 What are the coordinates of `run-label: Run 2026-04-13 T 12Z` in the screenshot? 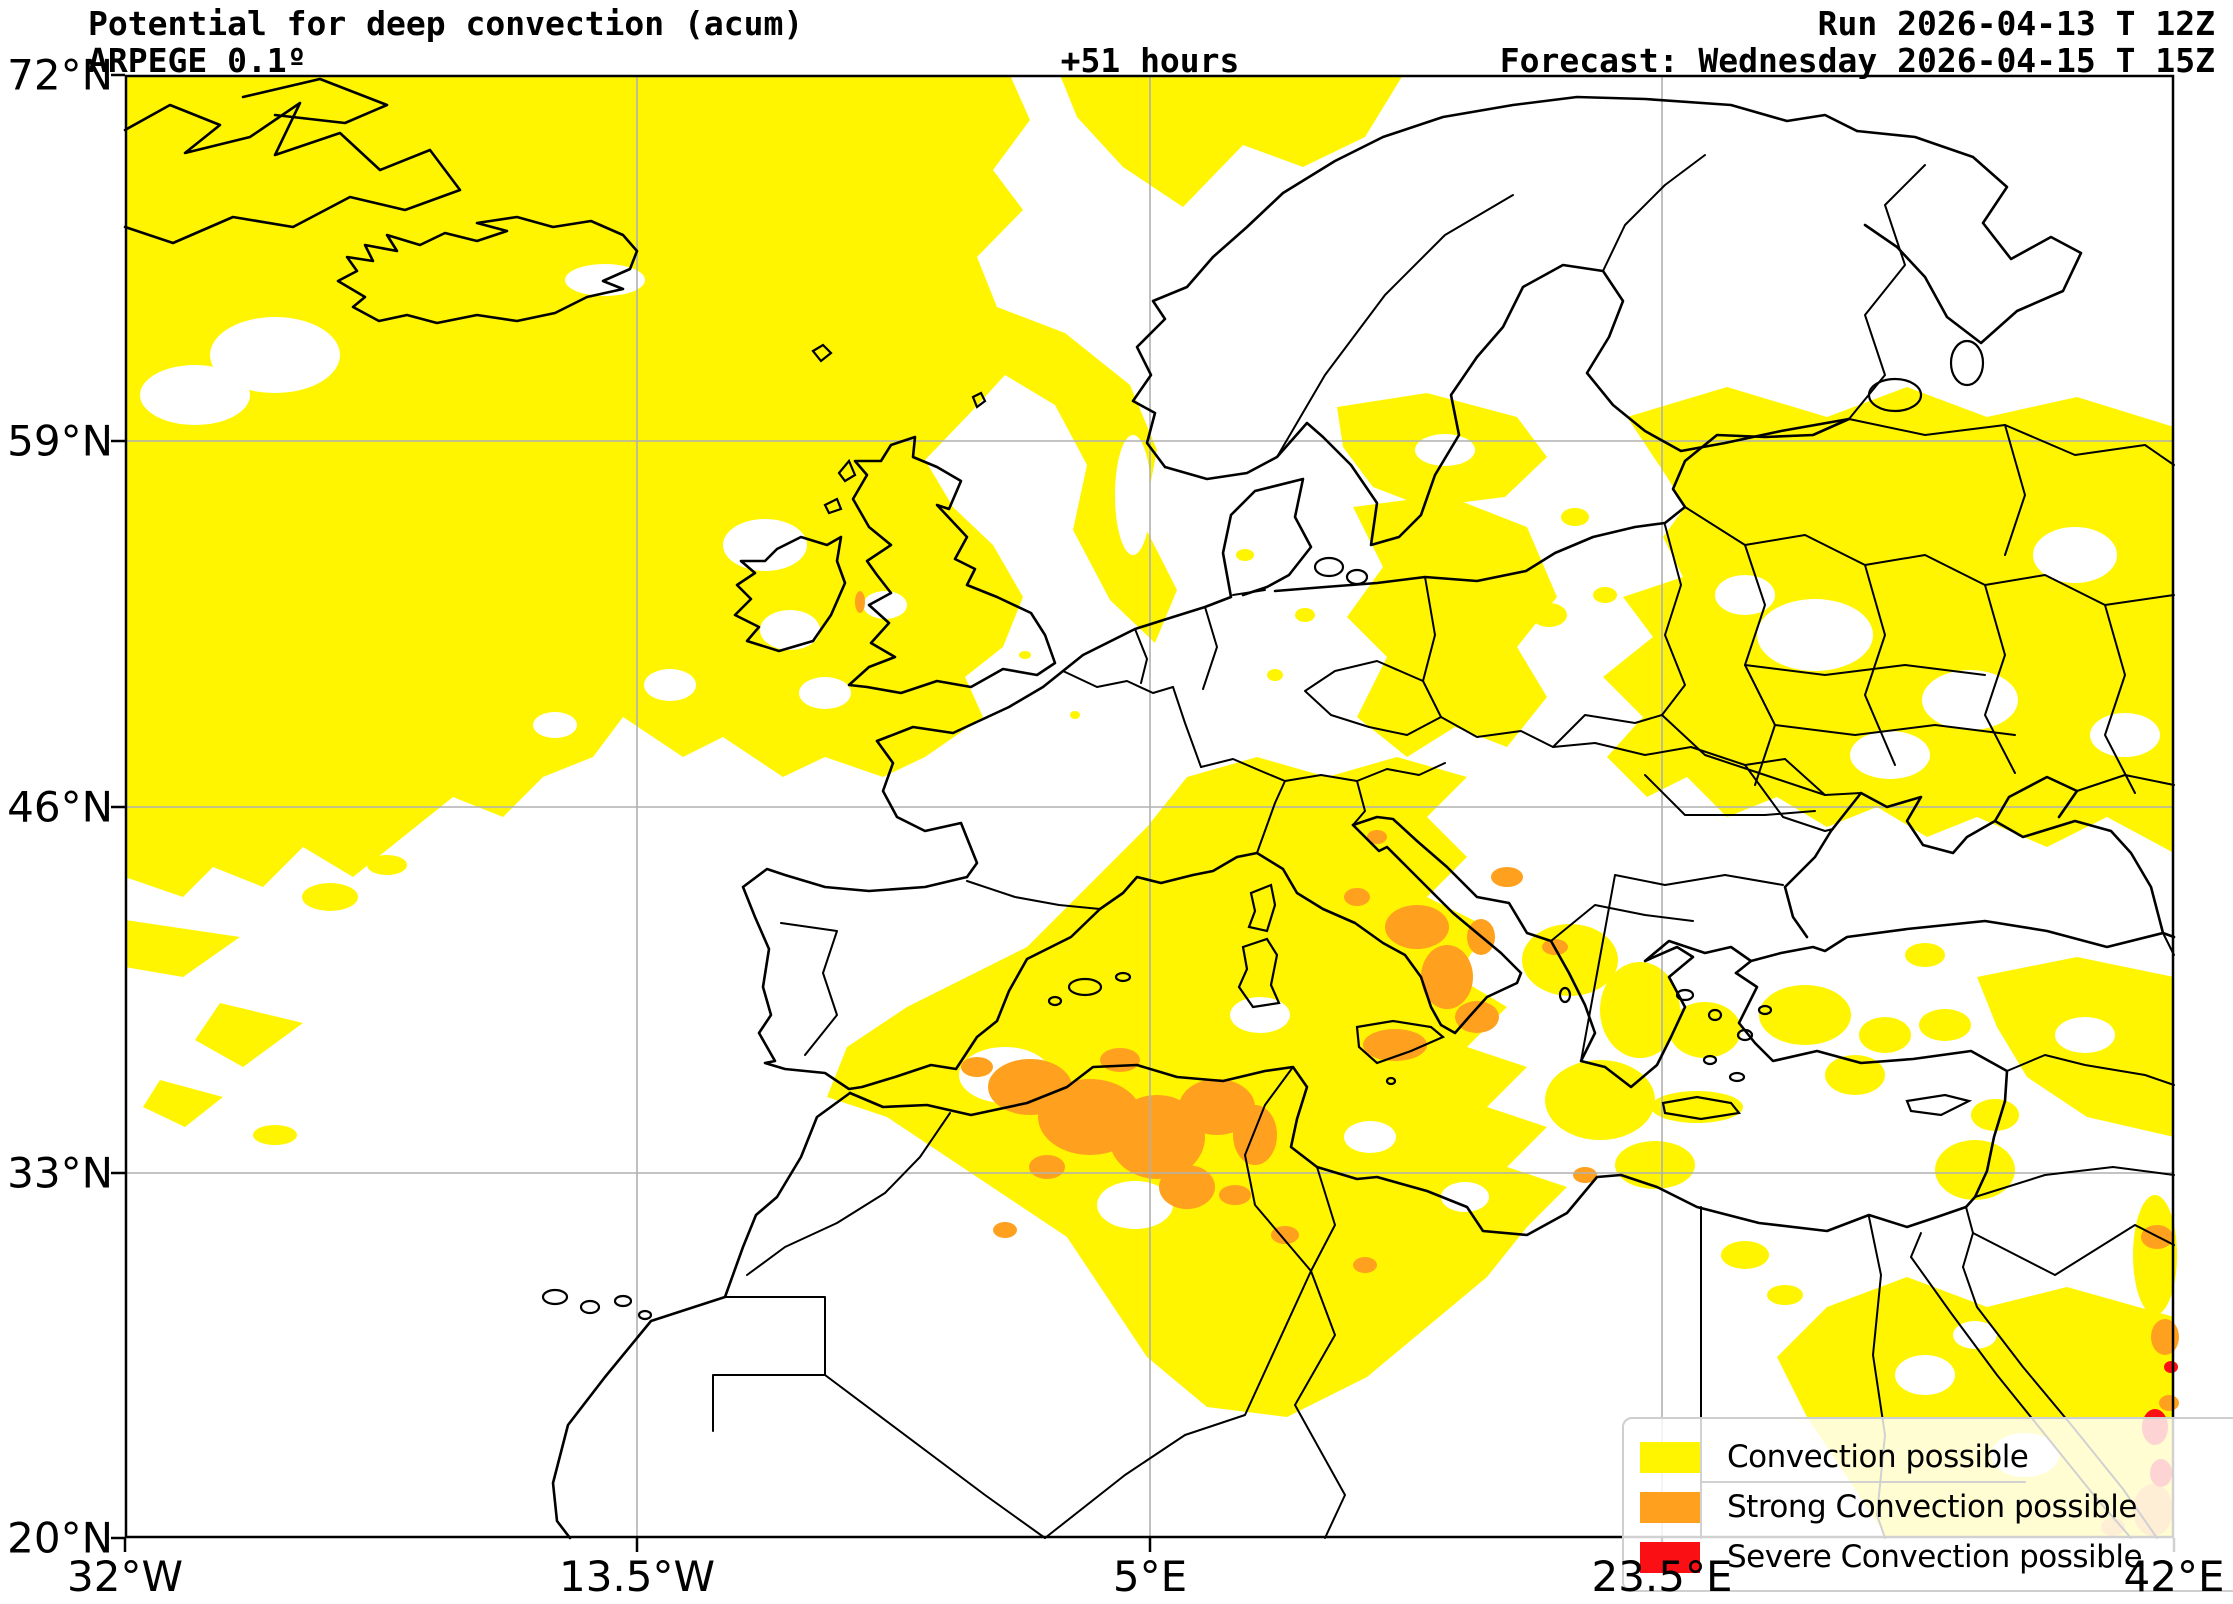 It's located at (2016, 23).